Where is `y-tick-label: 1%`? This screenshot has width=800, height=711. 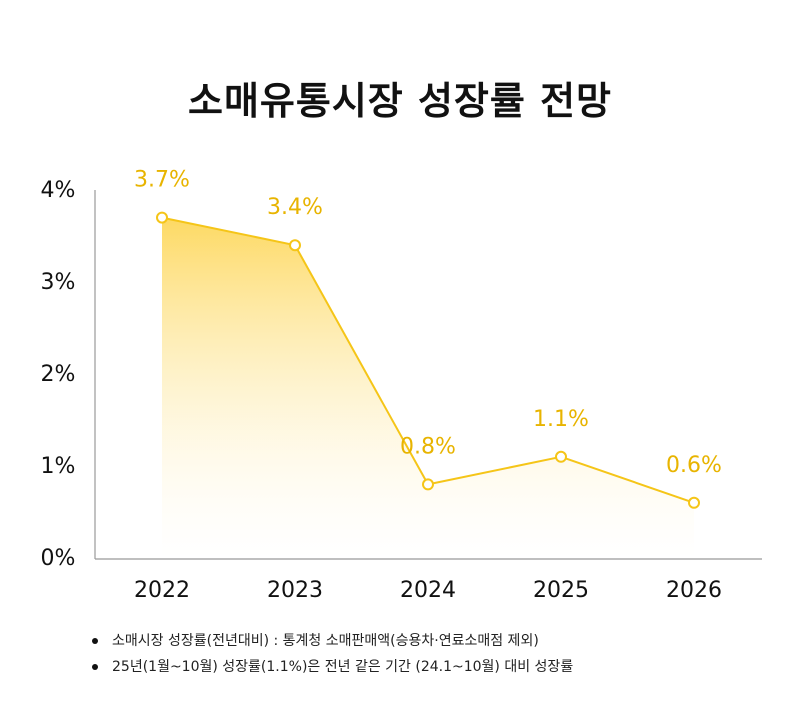 y-tick-label: 1% is located at coordinates (58, 466).